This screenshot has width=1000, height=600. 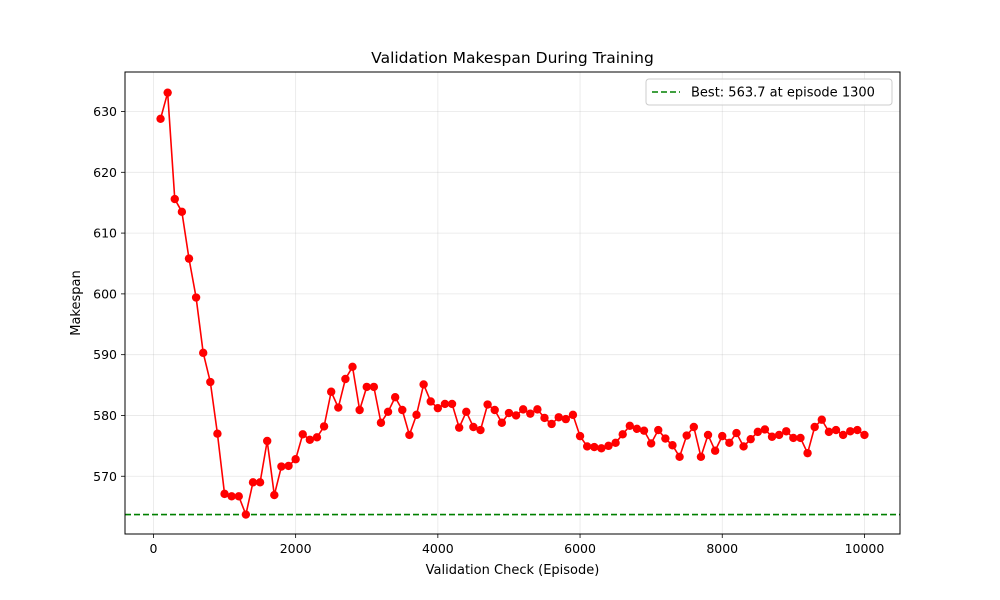 What do you see at coordinates (296, 548) in the screenshot?
I see `x-tick-label: 2000` at bounding box center [296, 548].